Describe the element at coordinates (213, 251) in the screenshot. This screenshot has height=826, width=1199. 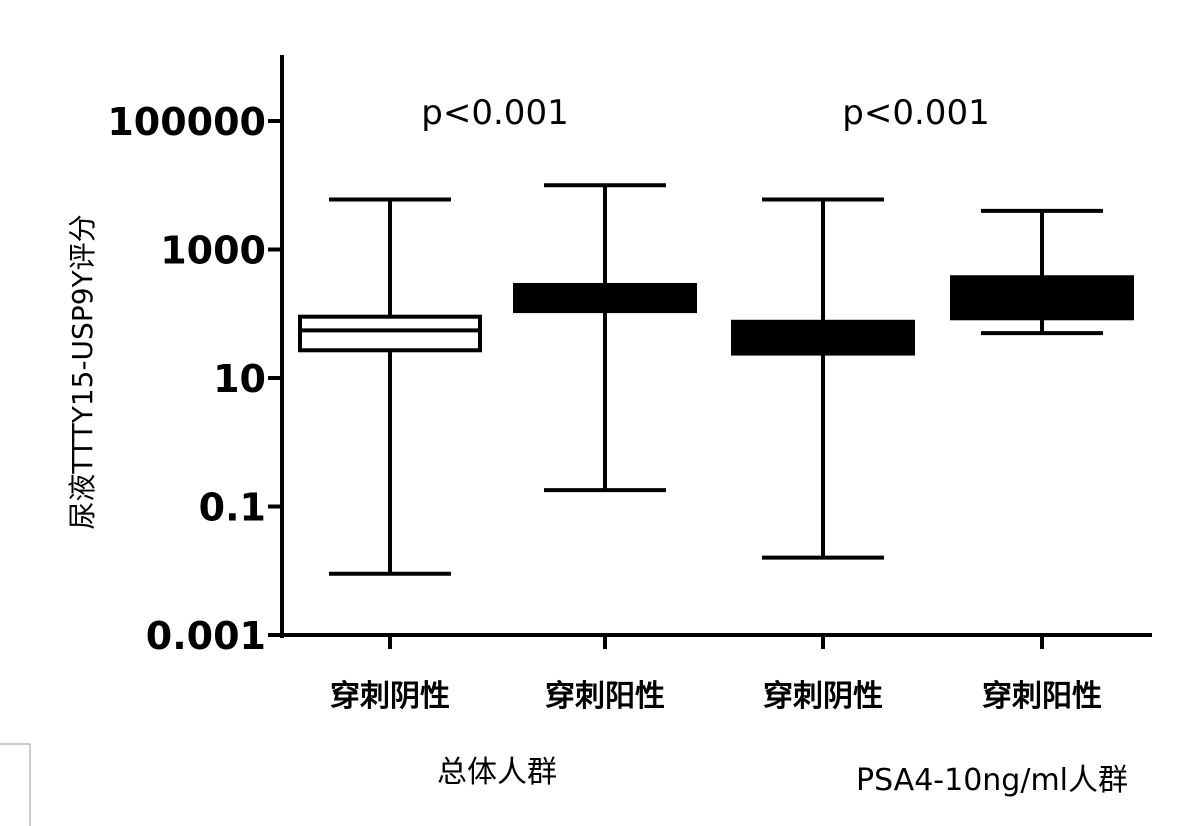
I see `y-tick-label: 1000` at that location.